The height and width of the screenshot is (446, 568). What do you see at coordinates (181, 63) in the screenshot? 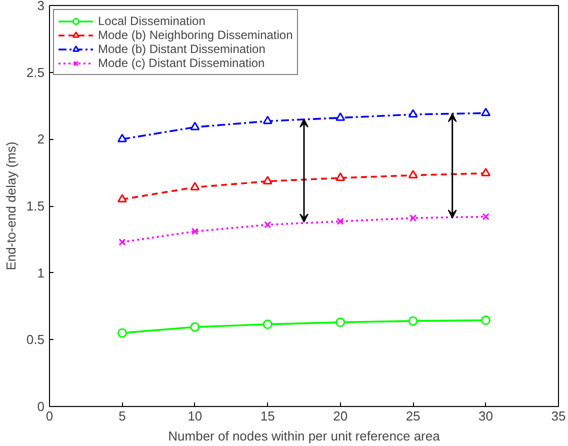
I see `legend-label: Mode (c) Distant Dissemination` at bounding box center [181, 63].